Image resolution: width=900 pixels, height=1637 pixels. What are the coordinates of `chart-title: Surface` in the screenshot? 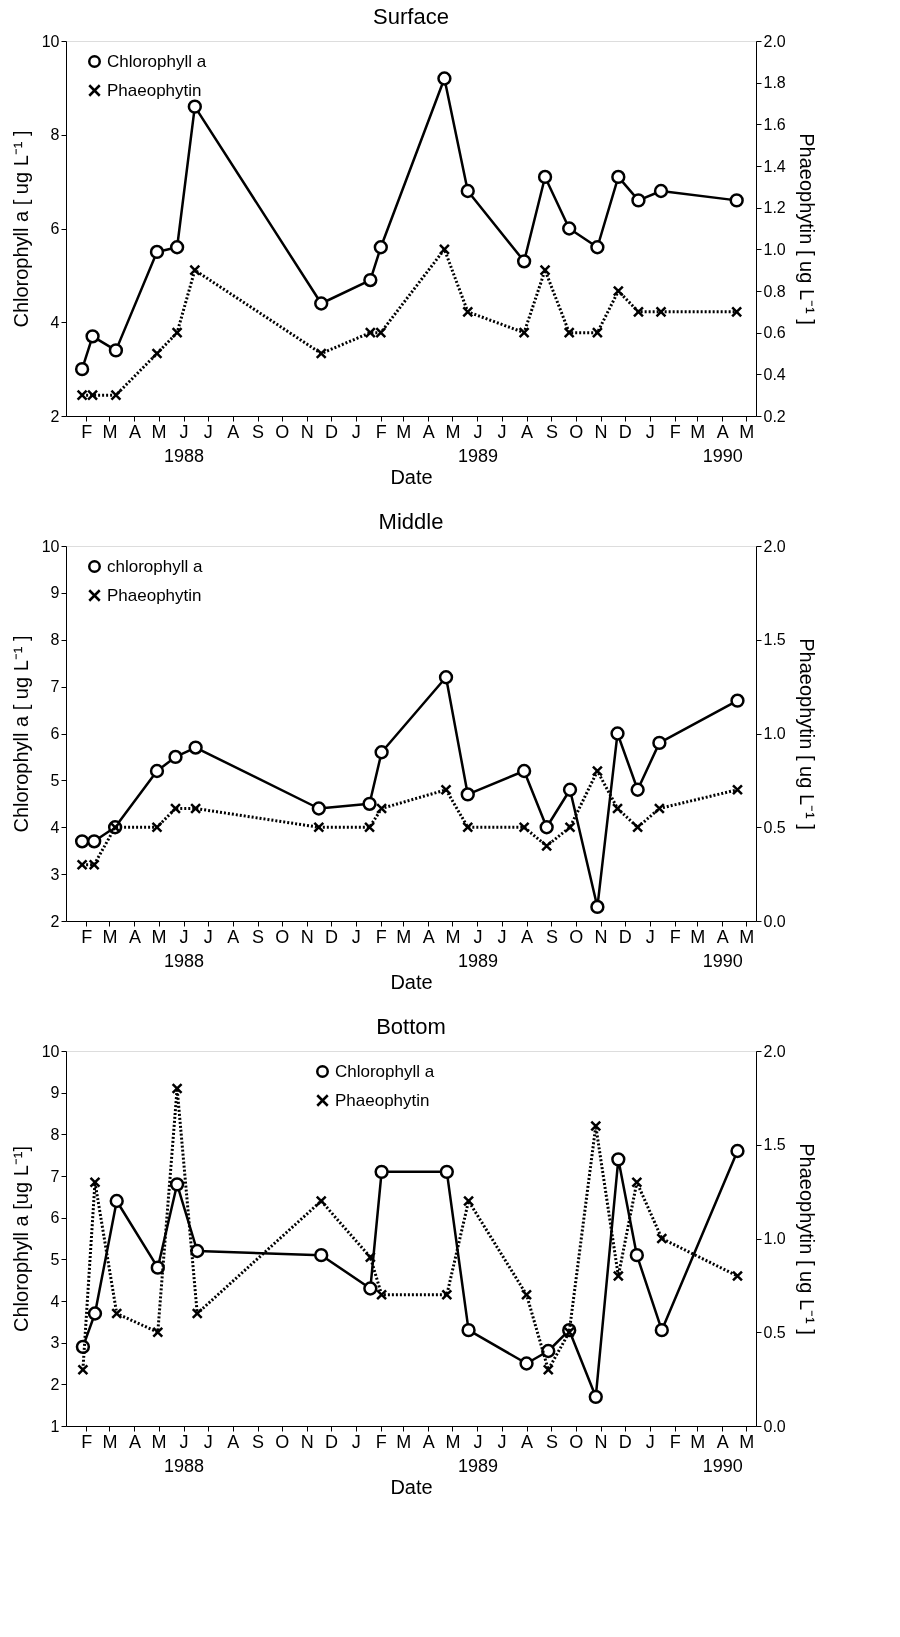 It's located at (411, 16).